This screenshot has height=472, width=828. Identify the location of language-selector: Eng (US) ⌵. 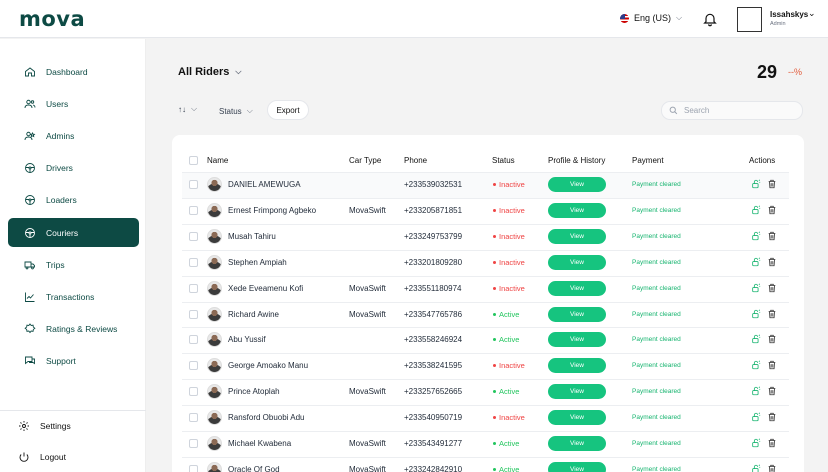
(651, 18).